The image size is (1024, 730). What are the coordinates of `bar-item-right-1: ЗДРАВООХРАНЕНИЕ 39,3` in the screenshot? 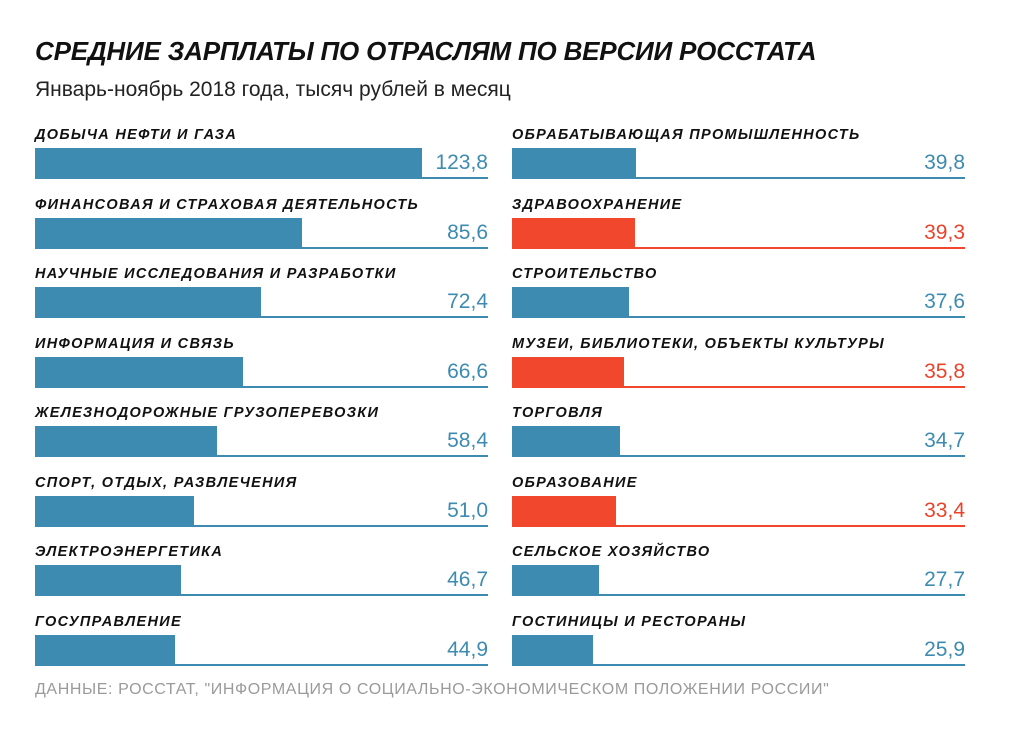 It's located at (738, 229).